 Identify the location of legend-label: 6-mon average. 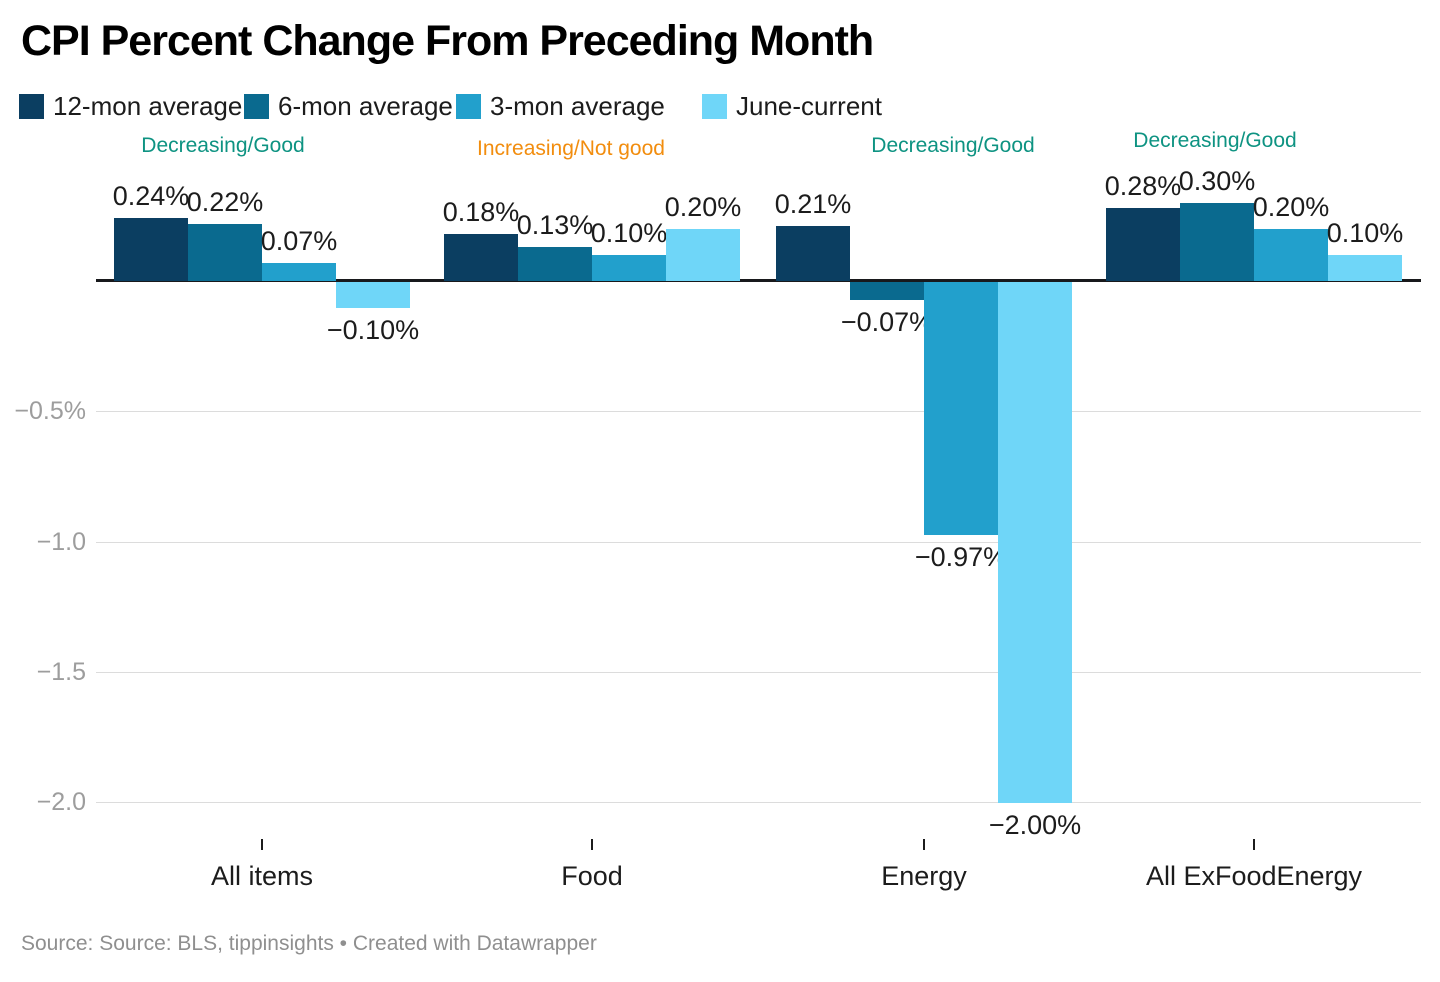
(365, 106).